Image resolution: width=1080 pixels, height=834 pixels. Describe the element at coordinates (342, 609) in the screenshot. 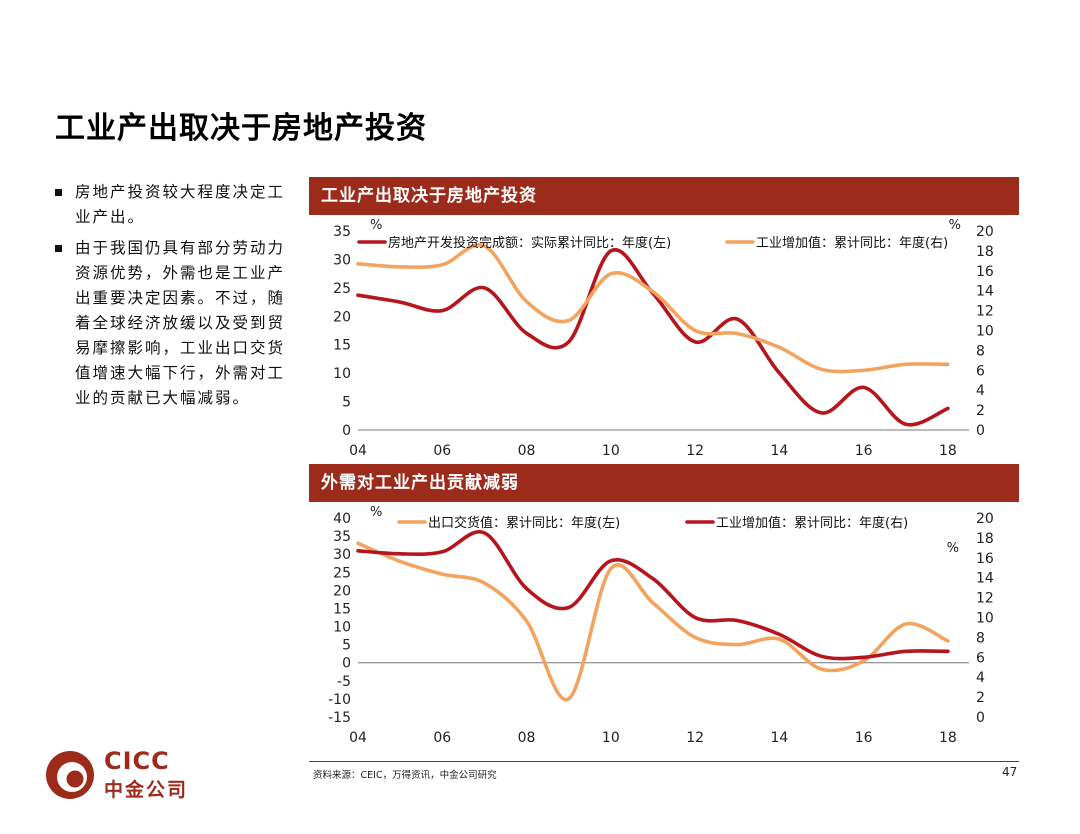

I see `chart2-left-tick-label: 15` at that location.